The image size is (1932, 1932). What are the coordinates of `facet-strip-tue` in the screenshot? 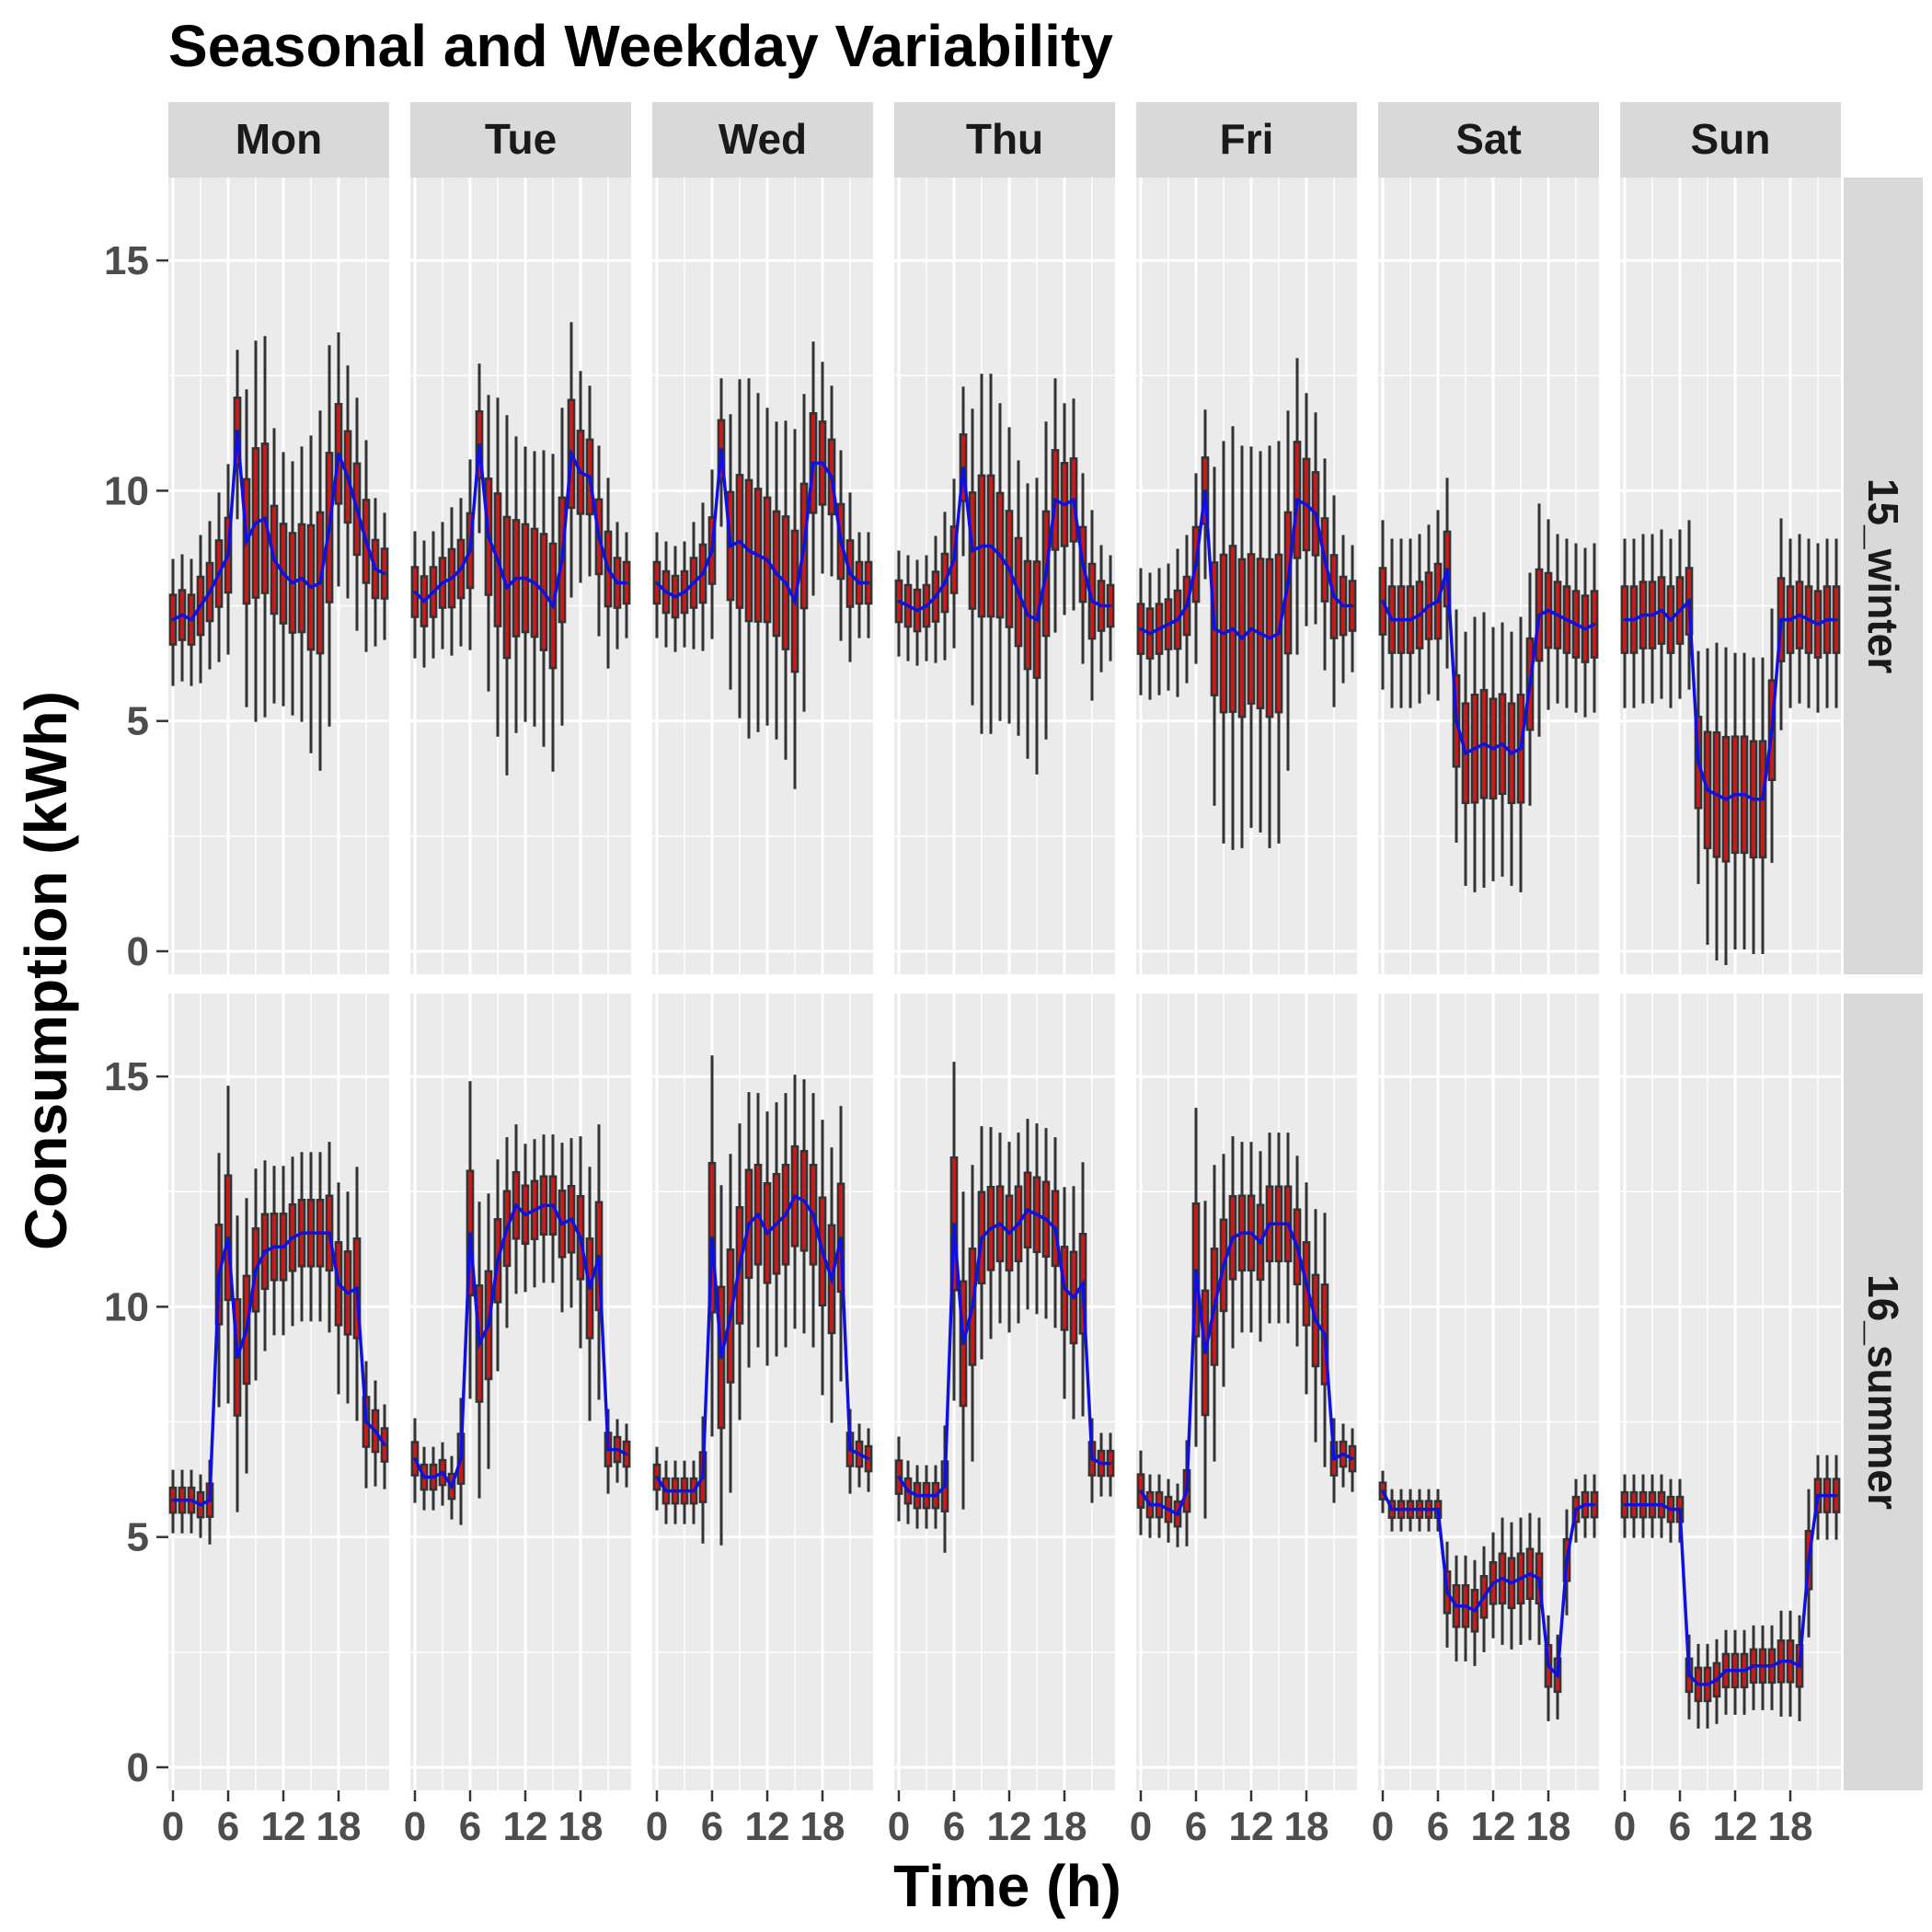 It's located at (520, 140).